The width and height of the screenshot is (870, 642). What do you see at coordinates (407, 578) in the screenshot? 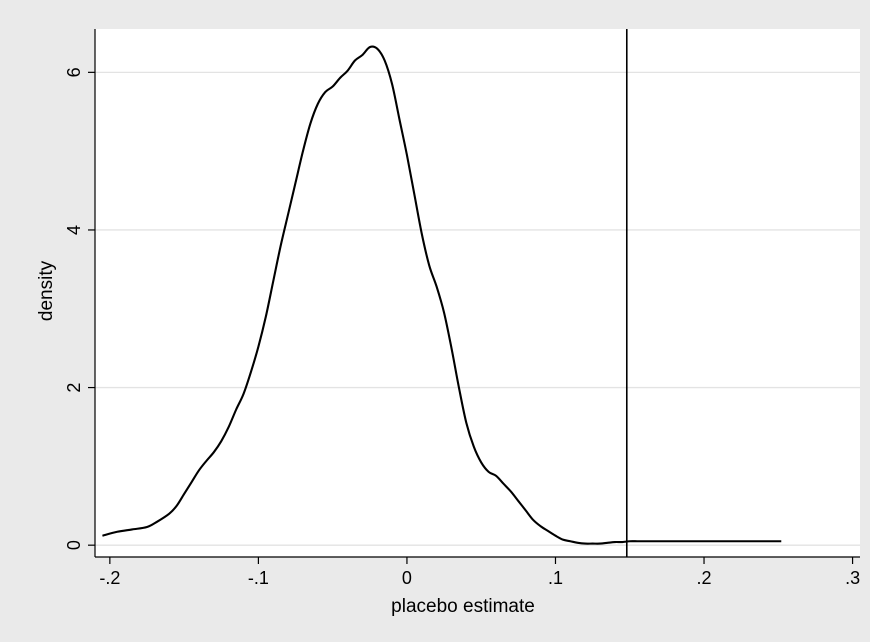
I see `x-tick-label: 0` at bounding box center [407, 578].